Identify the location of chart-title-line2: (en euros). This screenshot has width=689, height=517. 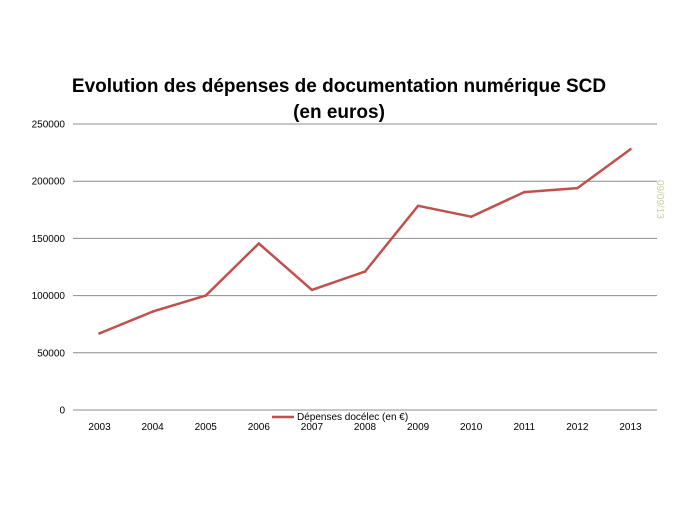
(339, 112).